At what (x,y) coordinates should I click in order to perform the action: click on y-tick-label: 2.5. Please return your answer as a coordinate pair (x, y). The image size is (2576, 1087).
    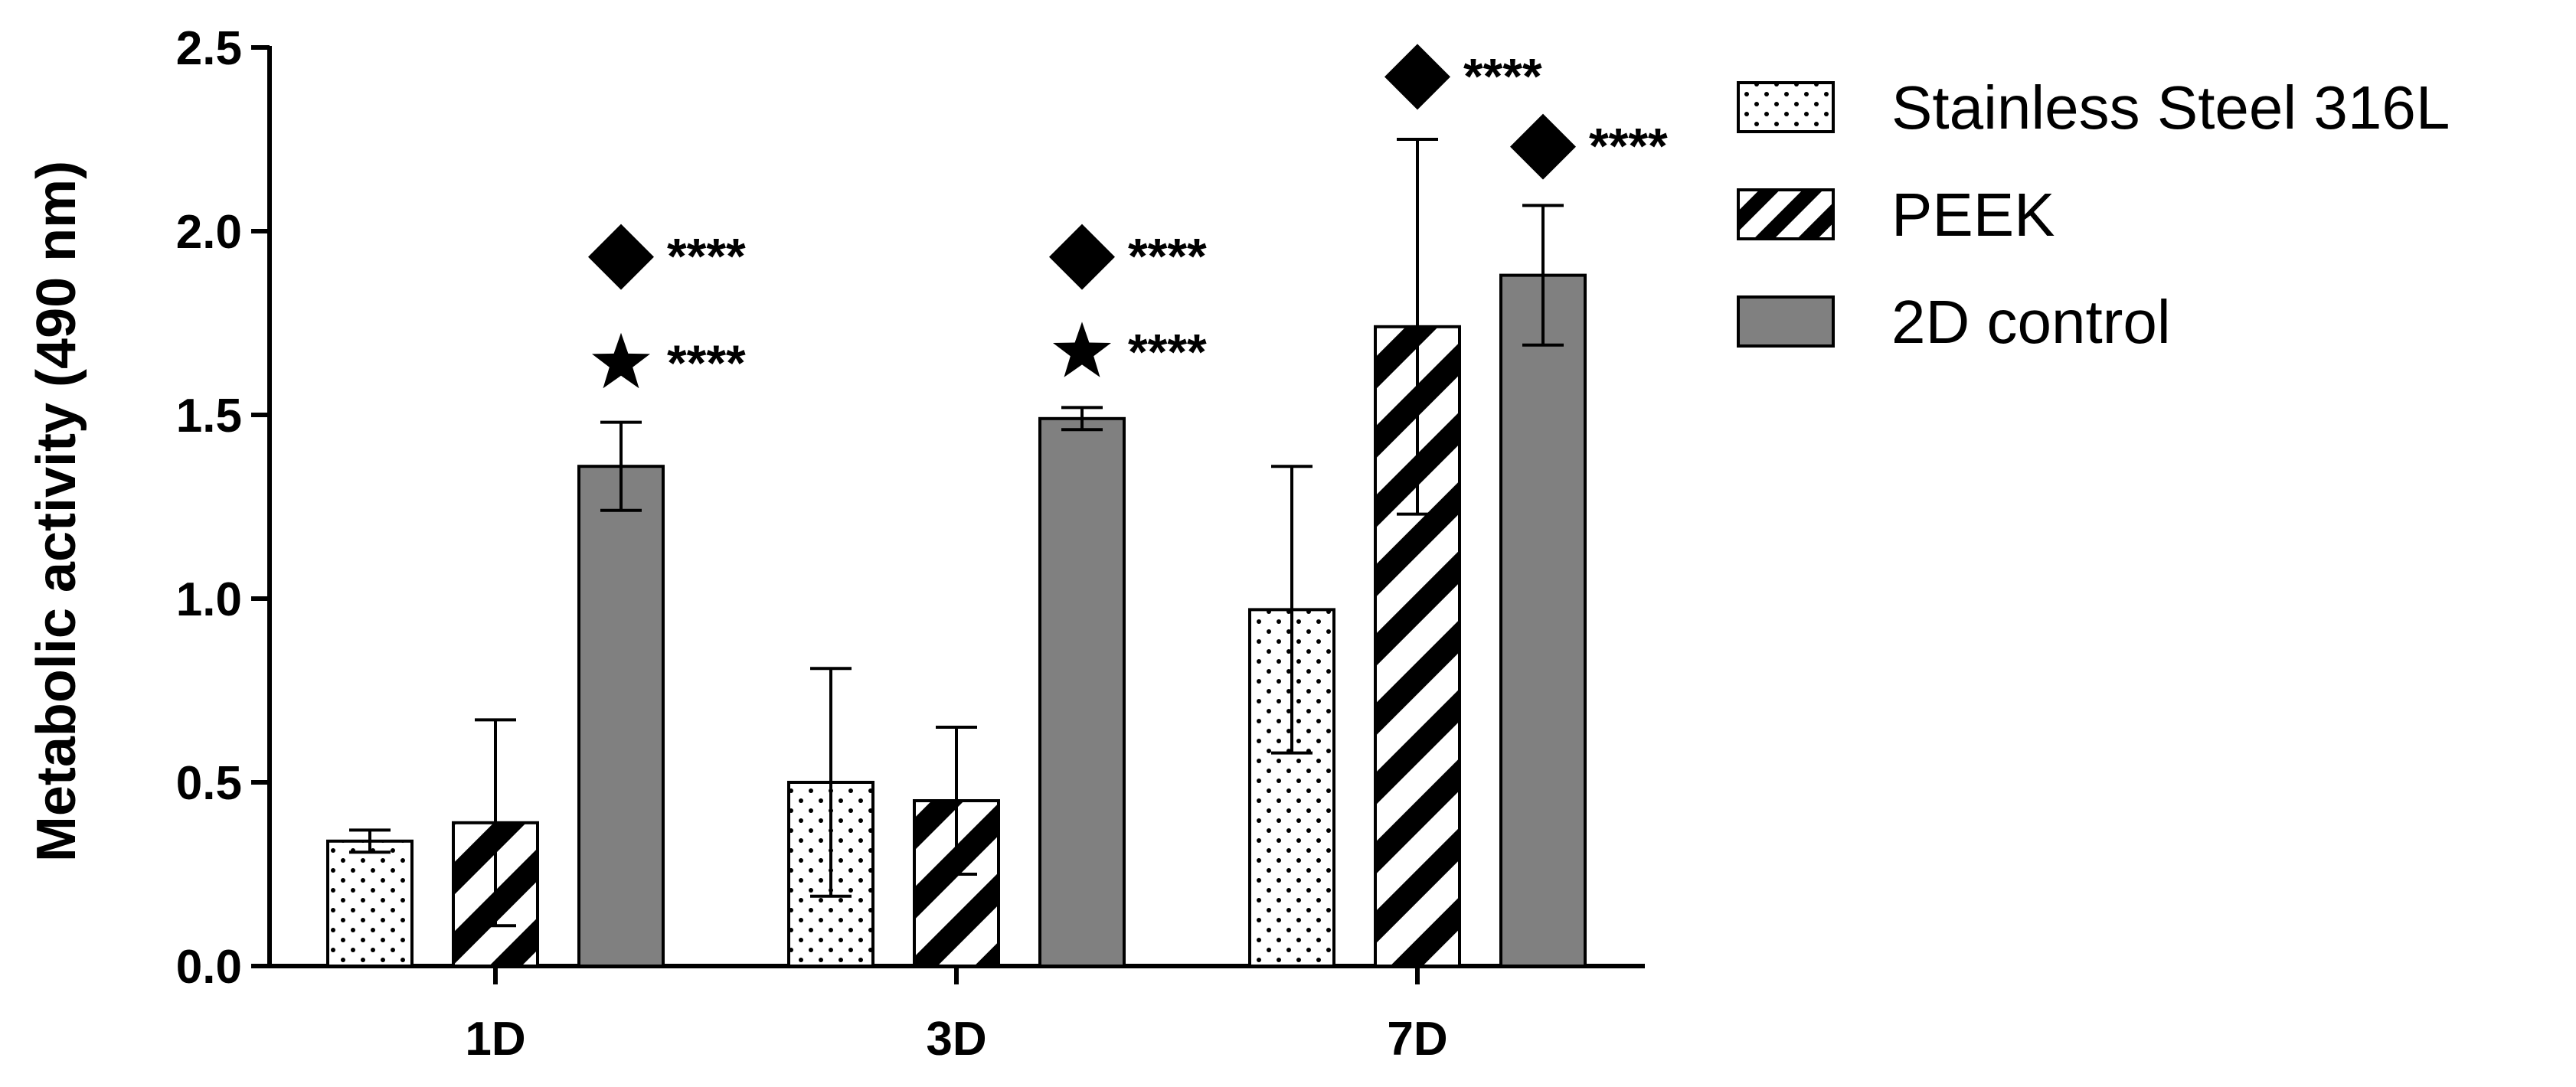
    Looking at the image, I should click on (209, 48).